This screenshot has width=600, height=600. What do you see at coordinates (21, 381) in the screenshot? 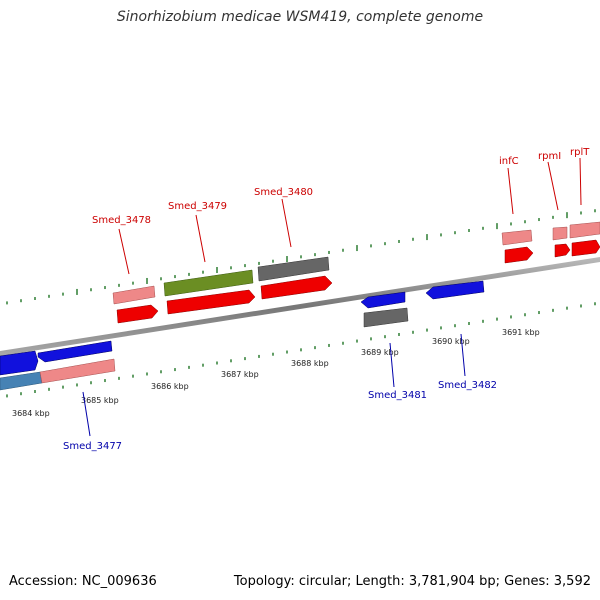
I see `gene-steelblue-left` at bounding box center [21, 381].